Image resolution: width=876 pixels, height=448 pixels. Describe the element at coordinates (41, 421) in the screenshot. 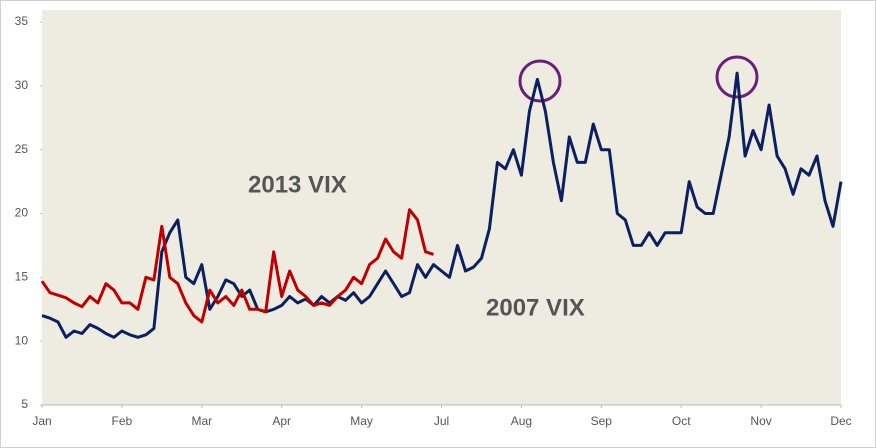

I see `x-tick-label: Jan` at that location.